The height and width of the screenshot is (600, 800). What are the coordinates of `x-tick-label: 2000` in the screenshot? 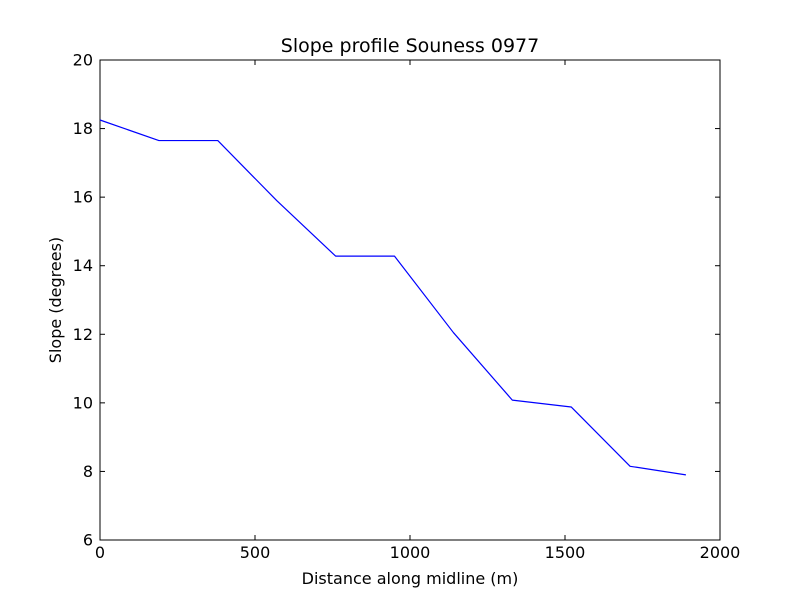 It's located at (720, 552).